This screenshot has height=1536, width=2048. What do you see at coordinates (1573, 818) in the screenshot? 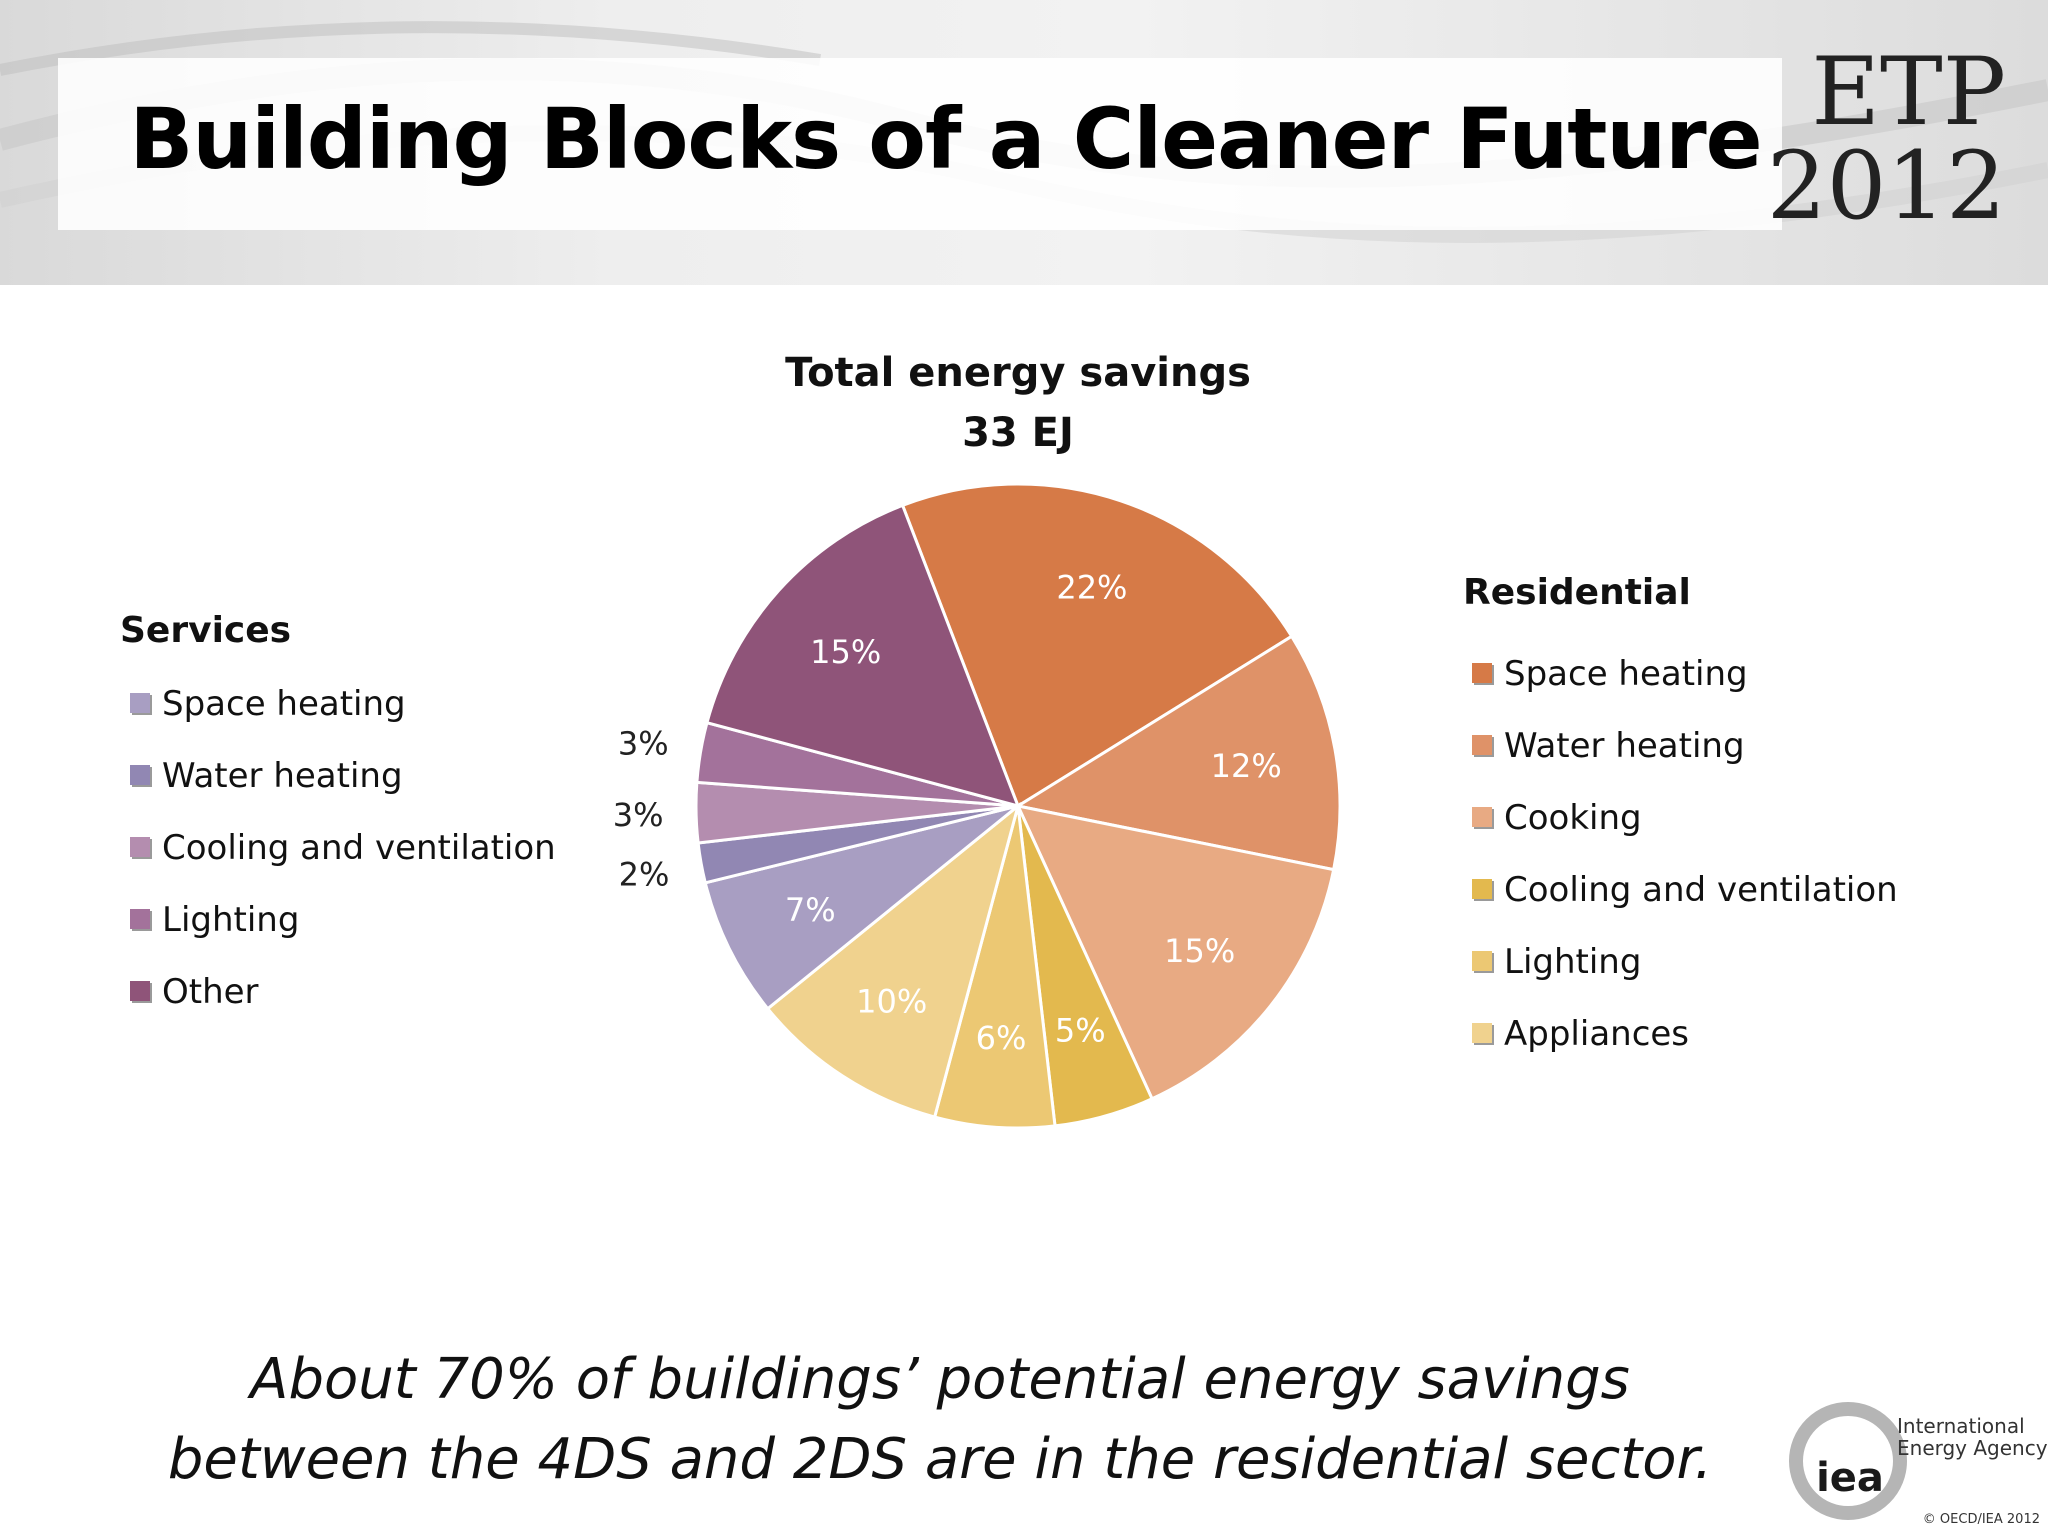
I see `legend-label: Cooking` at bounding box center [1573, 818].